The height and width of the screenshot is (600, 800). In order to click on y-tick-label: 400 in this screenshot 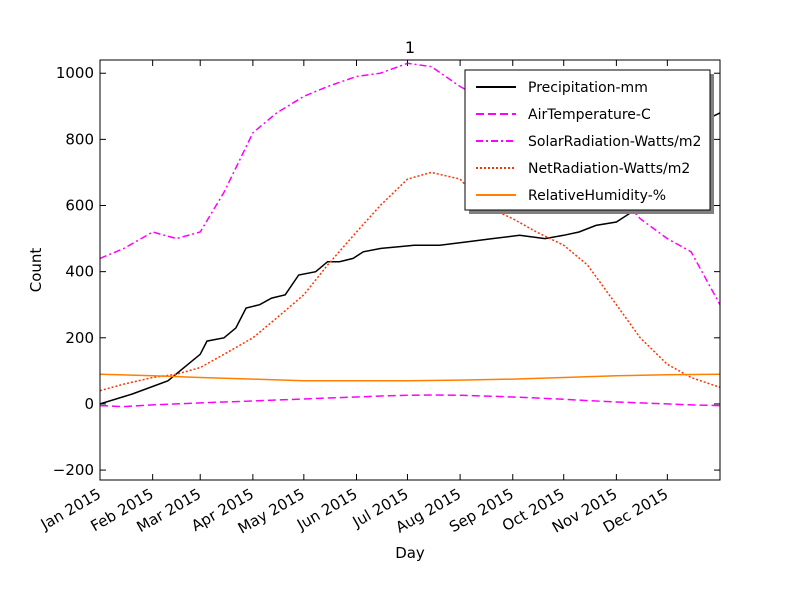, I will do `click(79, 272)`.